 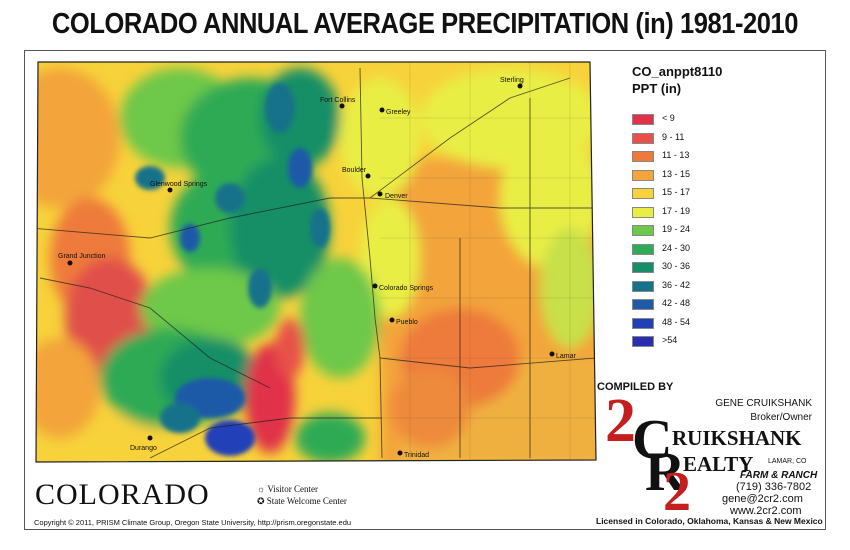 I want to click on legend-label: 15 - 17, so click(x=676, y=192).